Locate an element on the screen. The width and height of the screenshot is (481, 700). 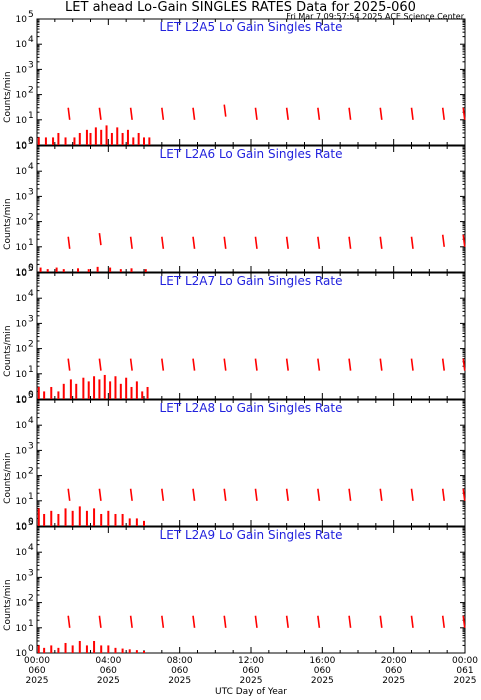
ytick-exponent: 2 is located at coordinates (31, 345).